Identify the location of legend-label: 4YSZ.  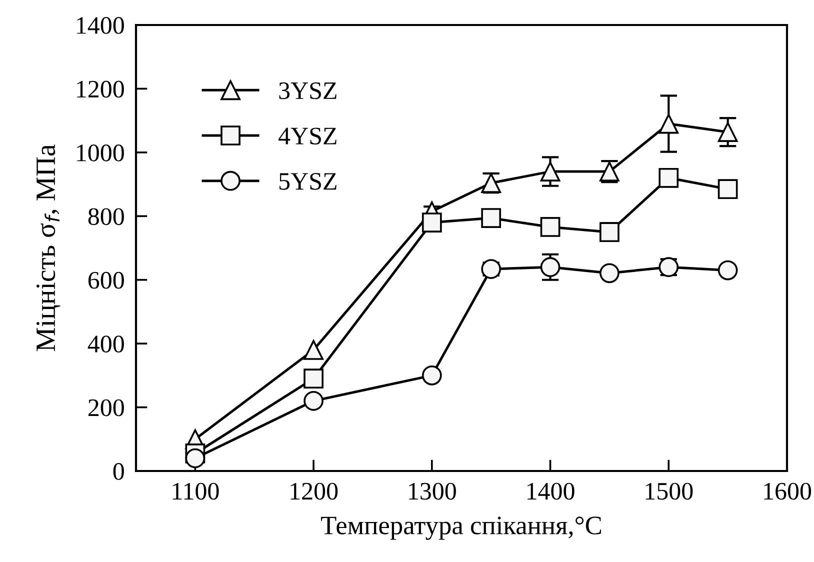
(307, 136).